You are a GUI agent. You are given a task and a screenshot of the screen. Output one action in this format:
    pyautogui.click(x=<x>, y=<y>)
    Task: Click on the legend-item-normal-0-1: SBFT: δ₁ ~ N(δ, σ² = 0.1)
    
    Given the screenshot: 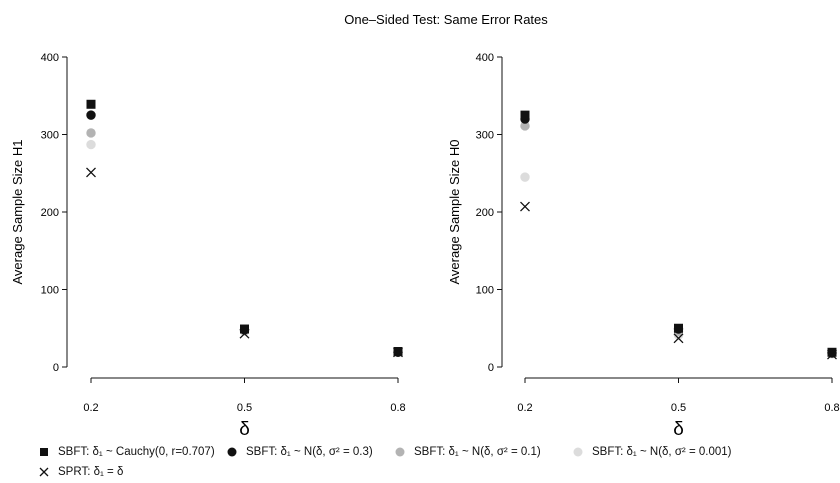 What is the action you would take?
    pyautogui.click(x=467, y=452)
    